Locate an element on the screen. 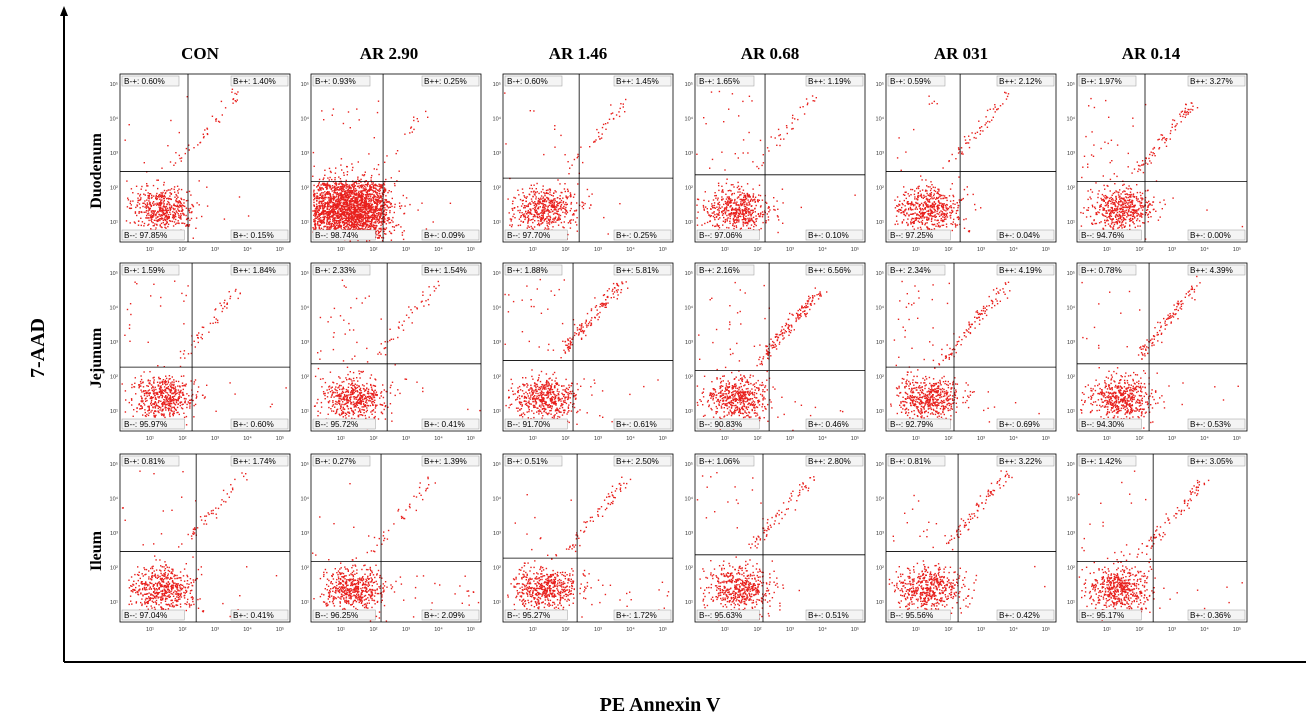 This screenshot has width=1309, height=722. quadrant-label-bottom-left: B--: 98.74% is located at coordinates (336, 235).